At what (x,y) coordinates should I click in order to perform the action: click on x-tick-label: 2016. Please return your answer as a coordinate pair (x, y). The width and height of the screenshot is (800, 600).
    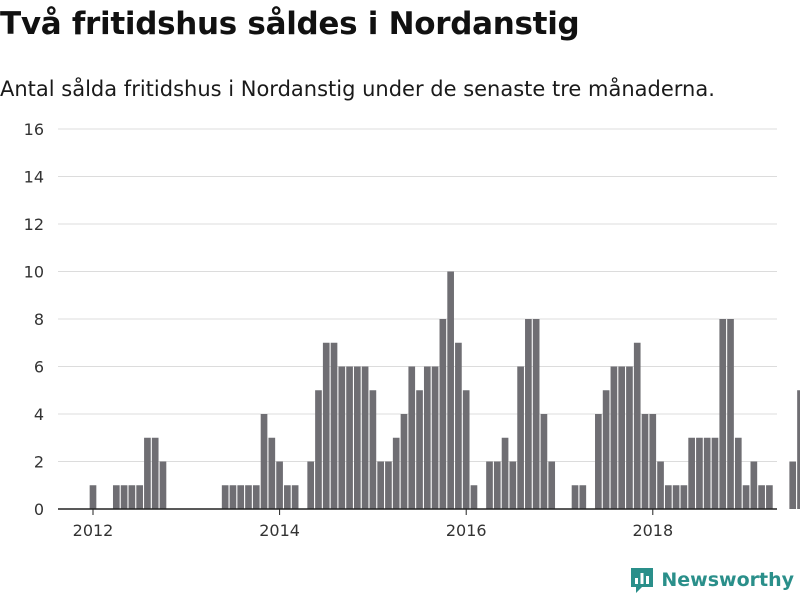
    Looking at the image, I should click on (466, 530).